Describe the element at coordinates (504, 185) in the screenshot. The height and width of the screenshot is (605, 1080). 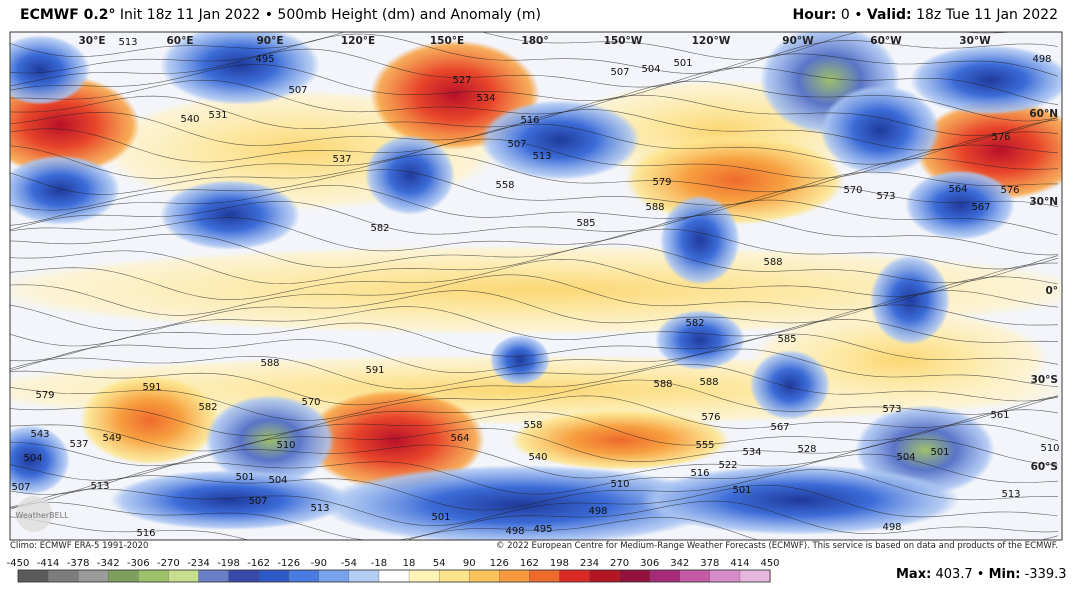
I see `contour-label: 558` at that location.